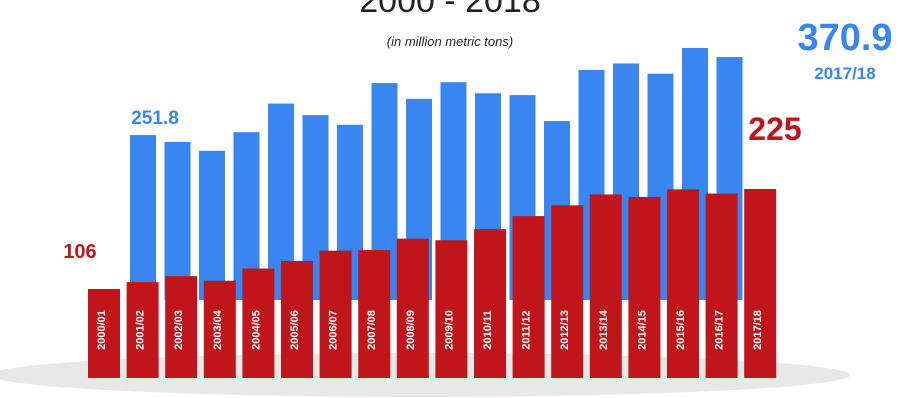  I want to click on x-tick-label: 2012/13, so click(565, 330).